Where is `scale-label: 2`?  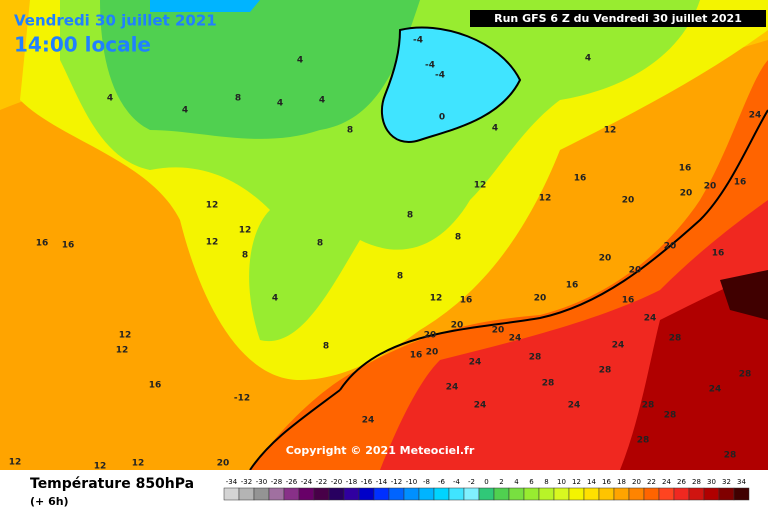 scale-label: 2 is located at coordinates (501, 482).